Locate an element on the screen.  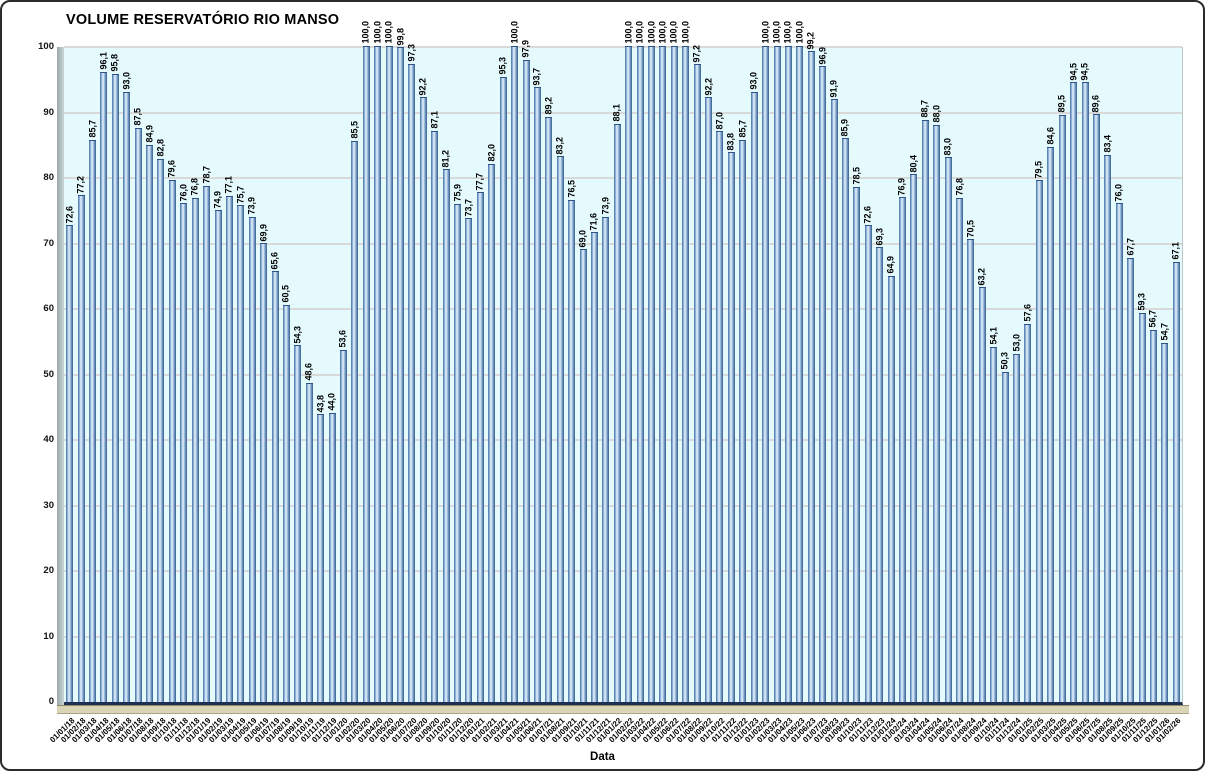
bar-slot: 92,2 01/08/20 is located at coordinates (415, 396).